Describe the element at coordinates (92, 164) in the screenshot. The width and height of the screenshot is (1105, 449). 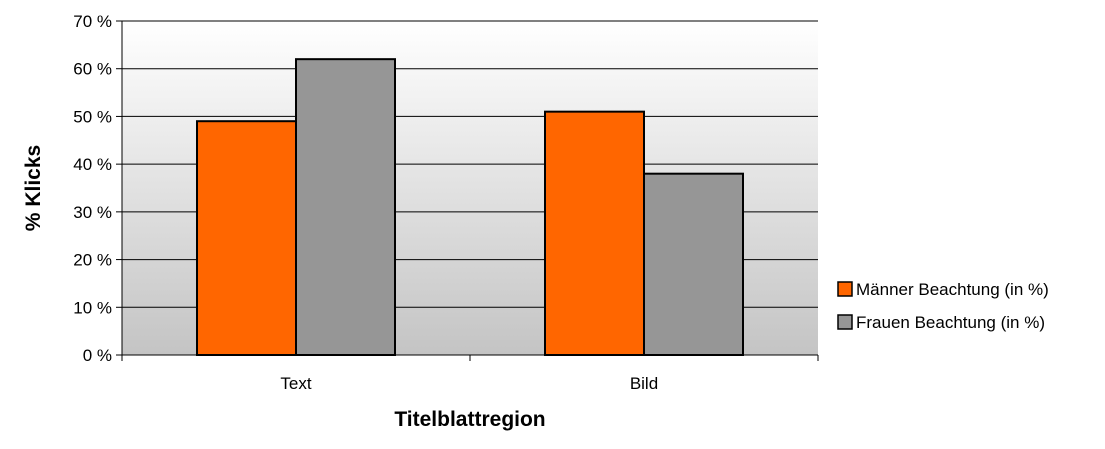
I see `y-tick-label: 40 %` at that location.